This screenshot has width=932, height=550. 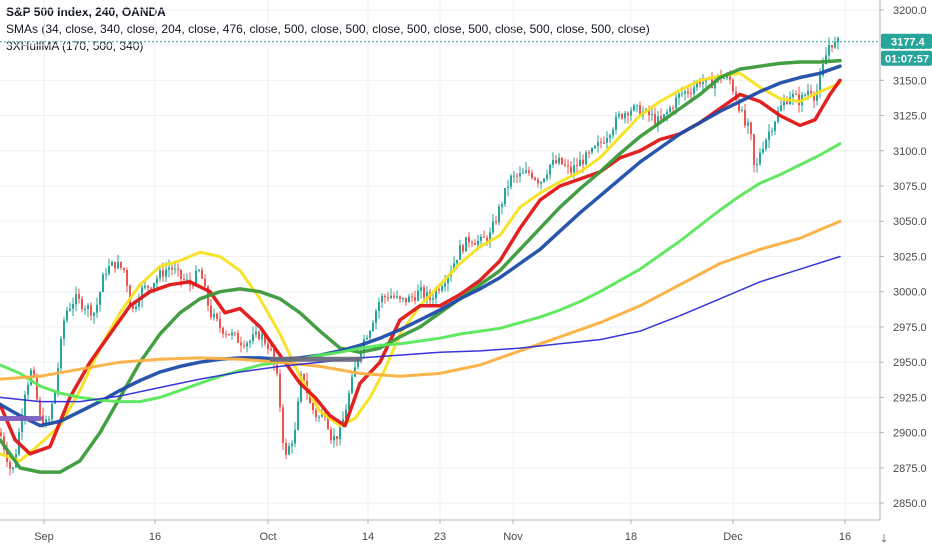 What do you see at coordinates (440, 535) in the screenshot?
I see `time-axis` at bounding box center [440, 535].